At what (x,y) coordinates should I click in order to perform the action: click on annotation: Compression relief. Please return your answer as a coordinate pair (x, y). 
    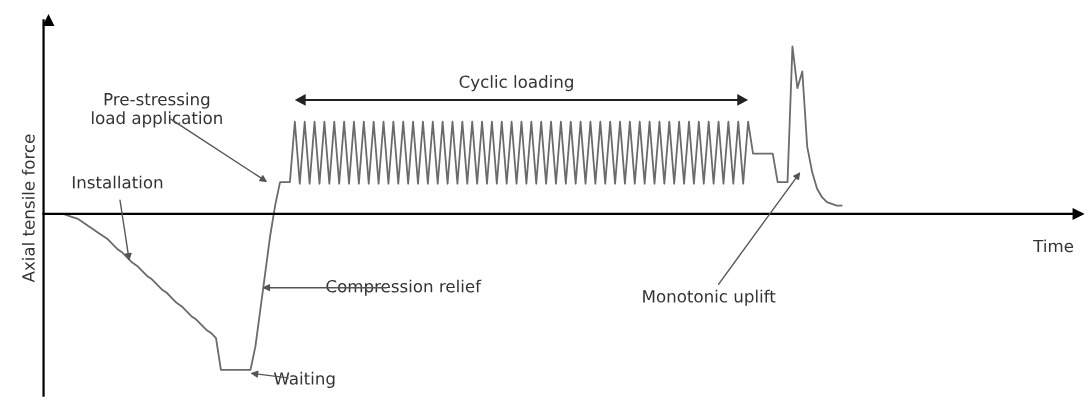
    Looking at the image, I should click on (404, 287).